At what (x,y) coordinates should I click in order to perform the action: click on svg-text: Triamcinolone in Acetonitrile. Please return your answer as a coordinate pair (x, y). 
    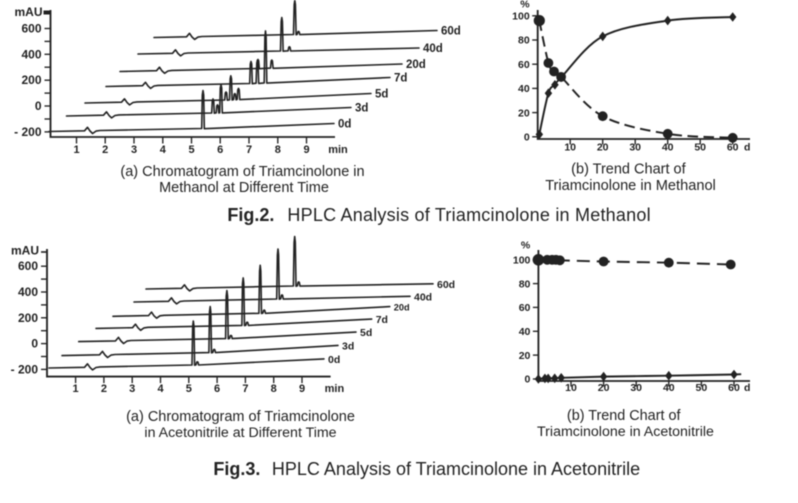
    Looking at the image, I should click on (625, 432).